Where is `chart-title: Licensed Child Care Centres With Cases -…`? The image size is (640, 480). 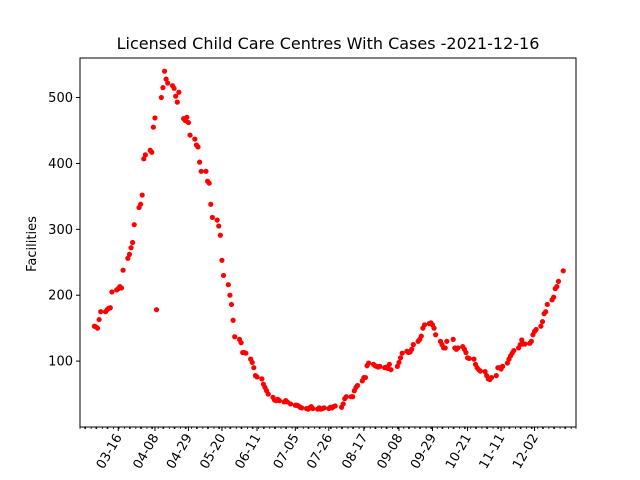
chart-title: Licensed Child Care Centres With Cases -… is located at coordinates (328, 43).